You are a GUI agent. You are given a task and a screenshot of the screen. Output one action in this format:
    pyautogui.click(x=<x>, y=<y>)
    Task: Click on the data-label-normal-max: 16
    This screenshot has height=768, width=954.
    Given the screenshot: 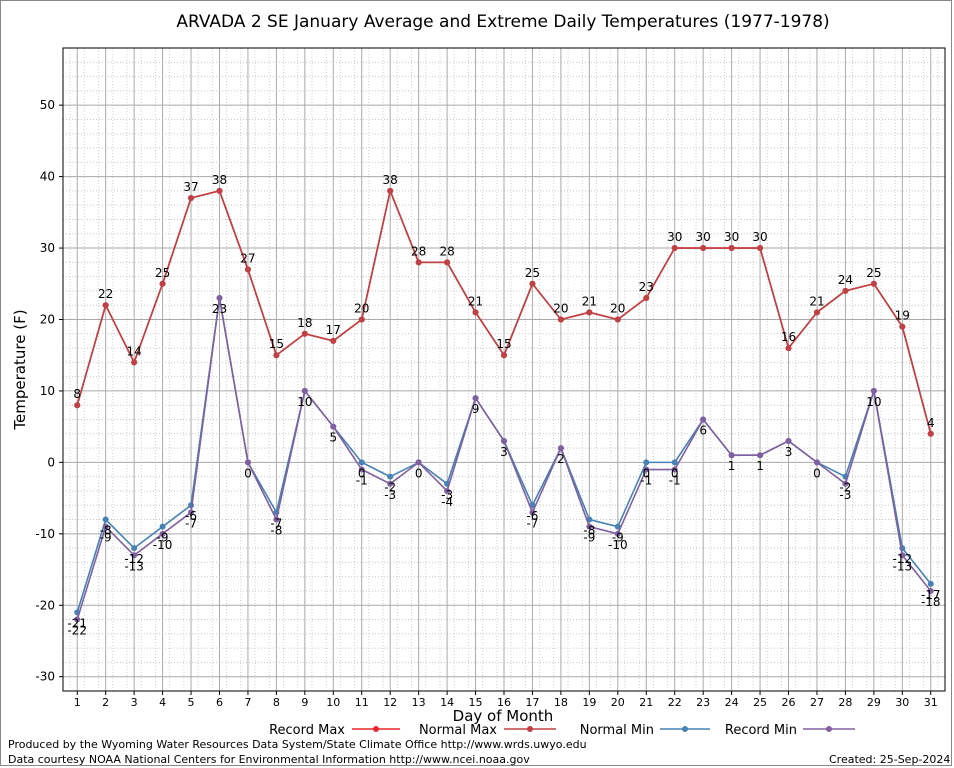 What is the action you would take?
    pyautogui.click(x=788, y=337)
    